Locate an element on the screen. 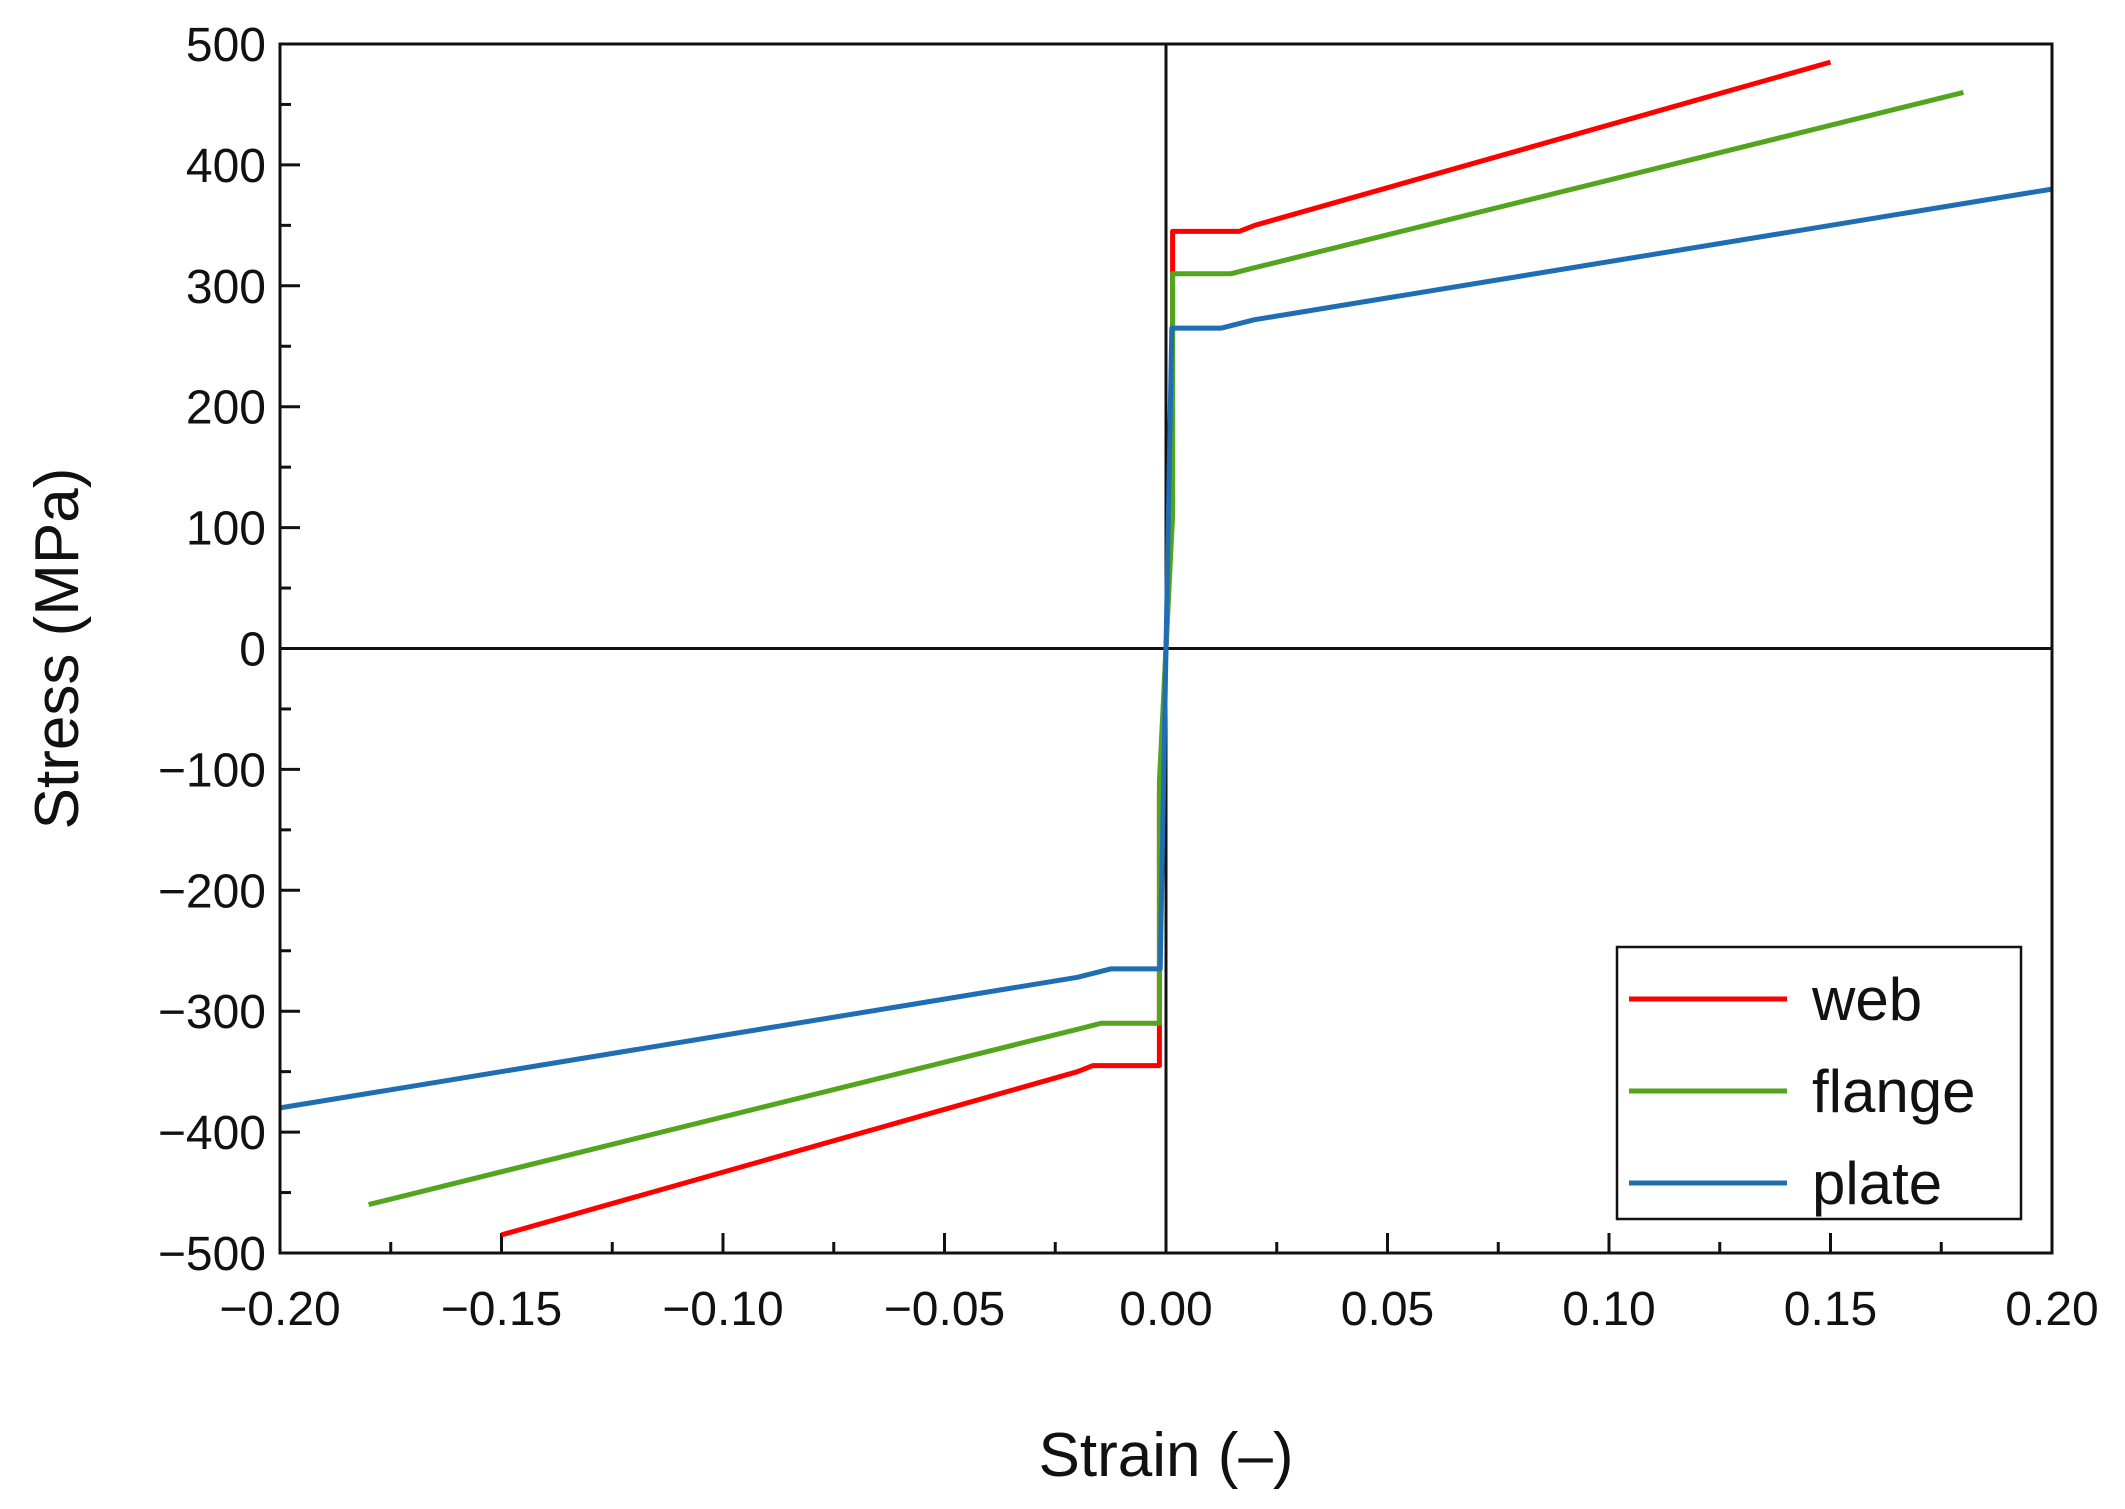  y-tick-label: −300 is located at coordinates (212, 1012).